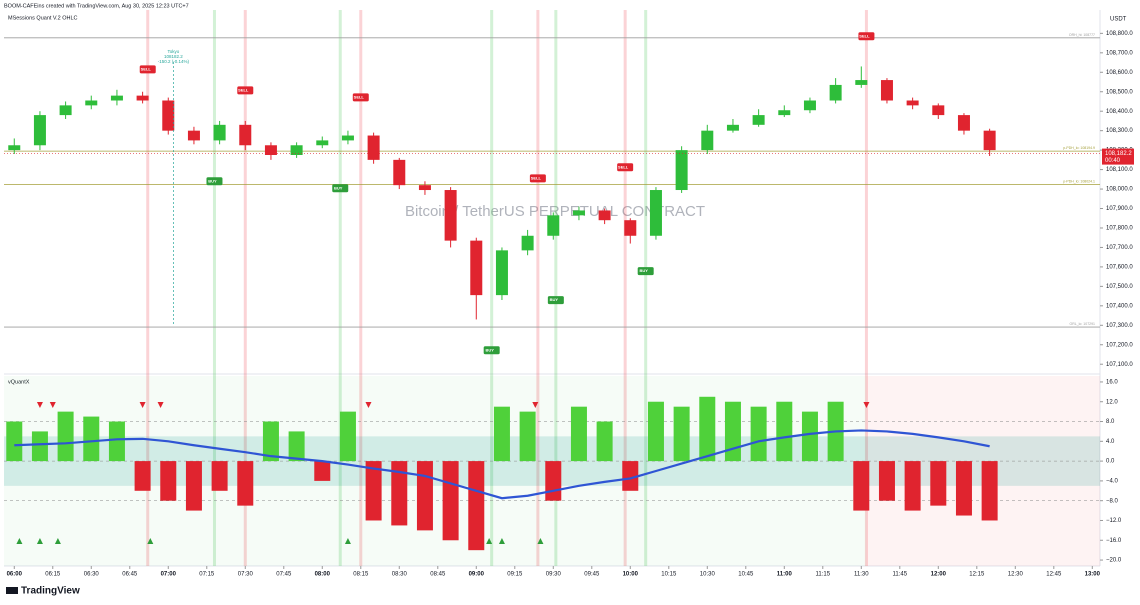 This screenshot has width=1140, height=605. I want to click on logo-text: TradingView, so click(50, 591).